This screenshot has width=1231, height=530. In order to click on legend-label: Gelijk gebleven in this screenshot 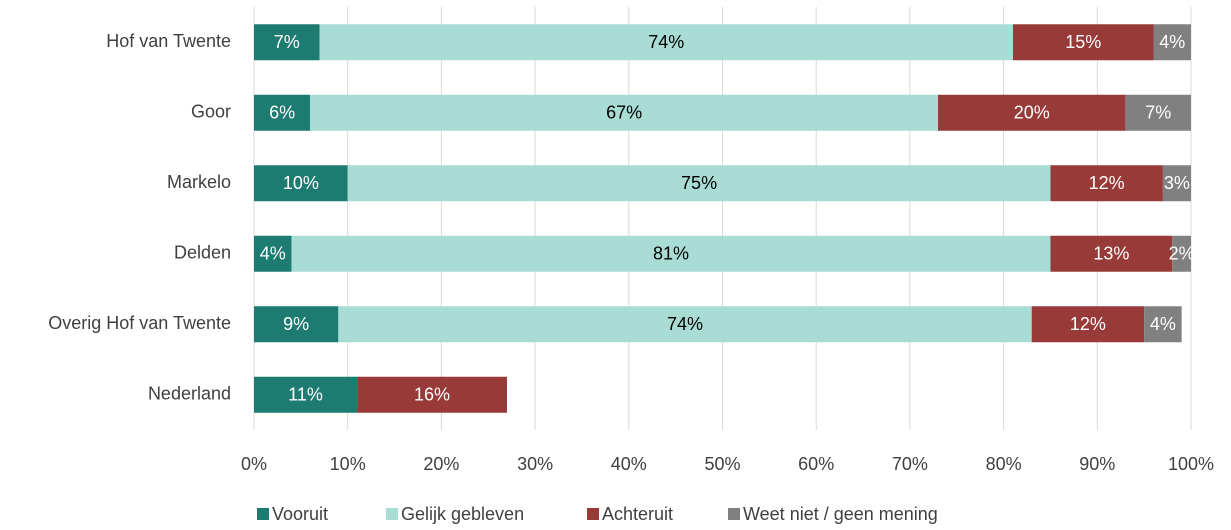, I will do `click(462, 514)`.